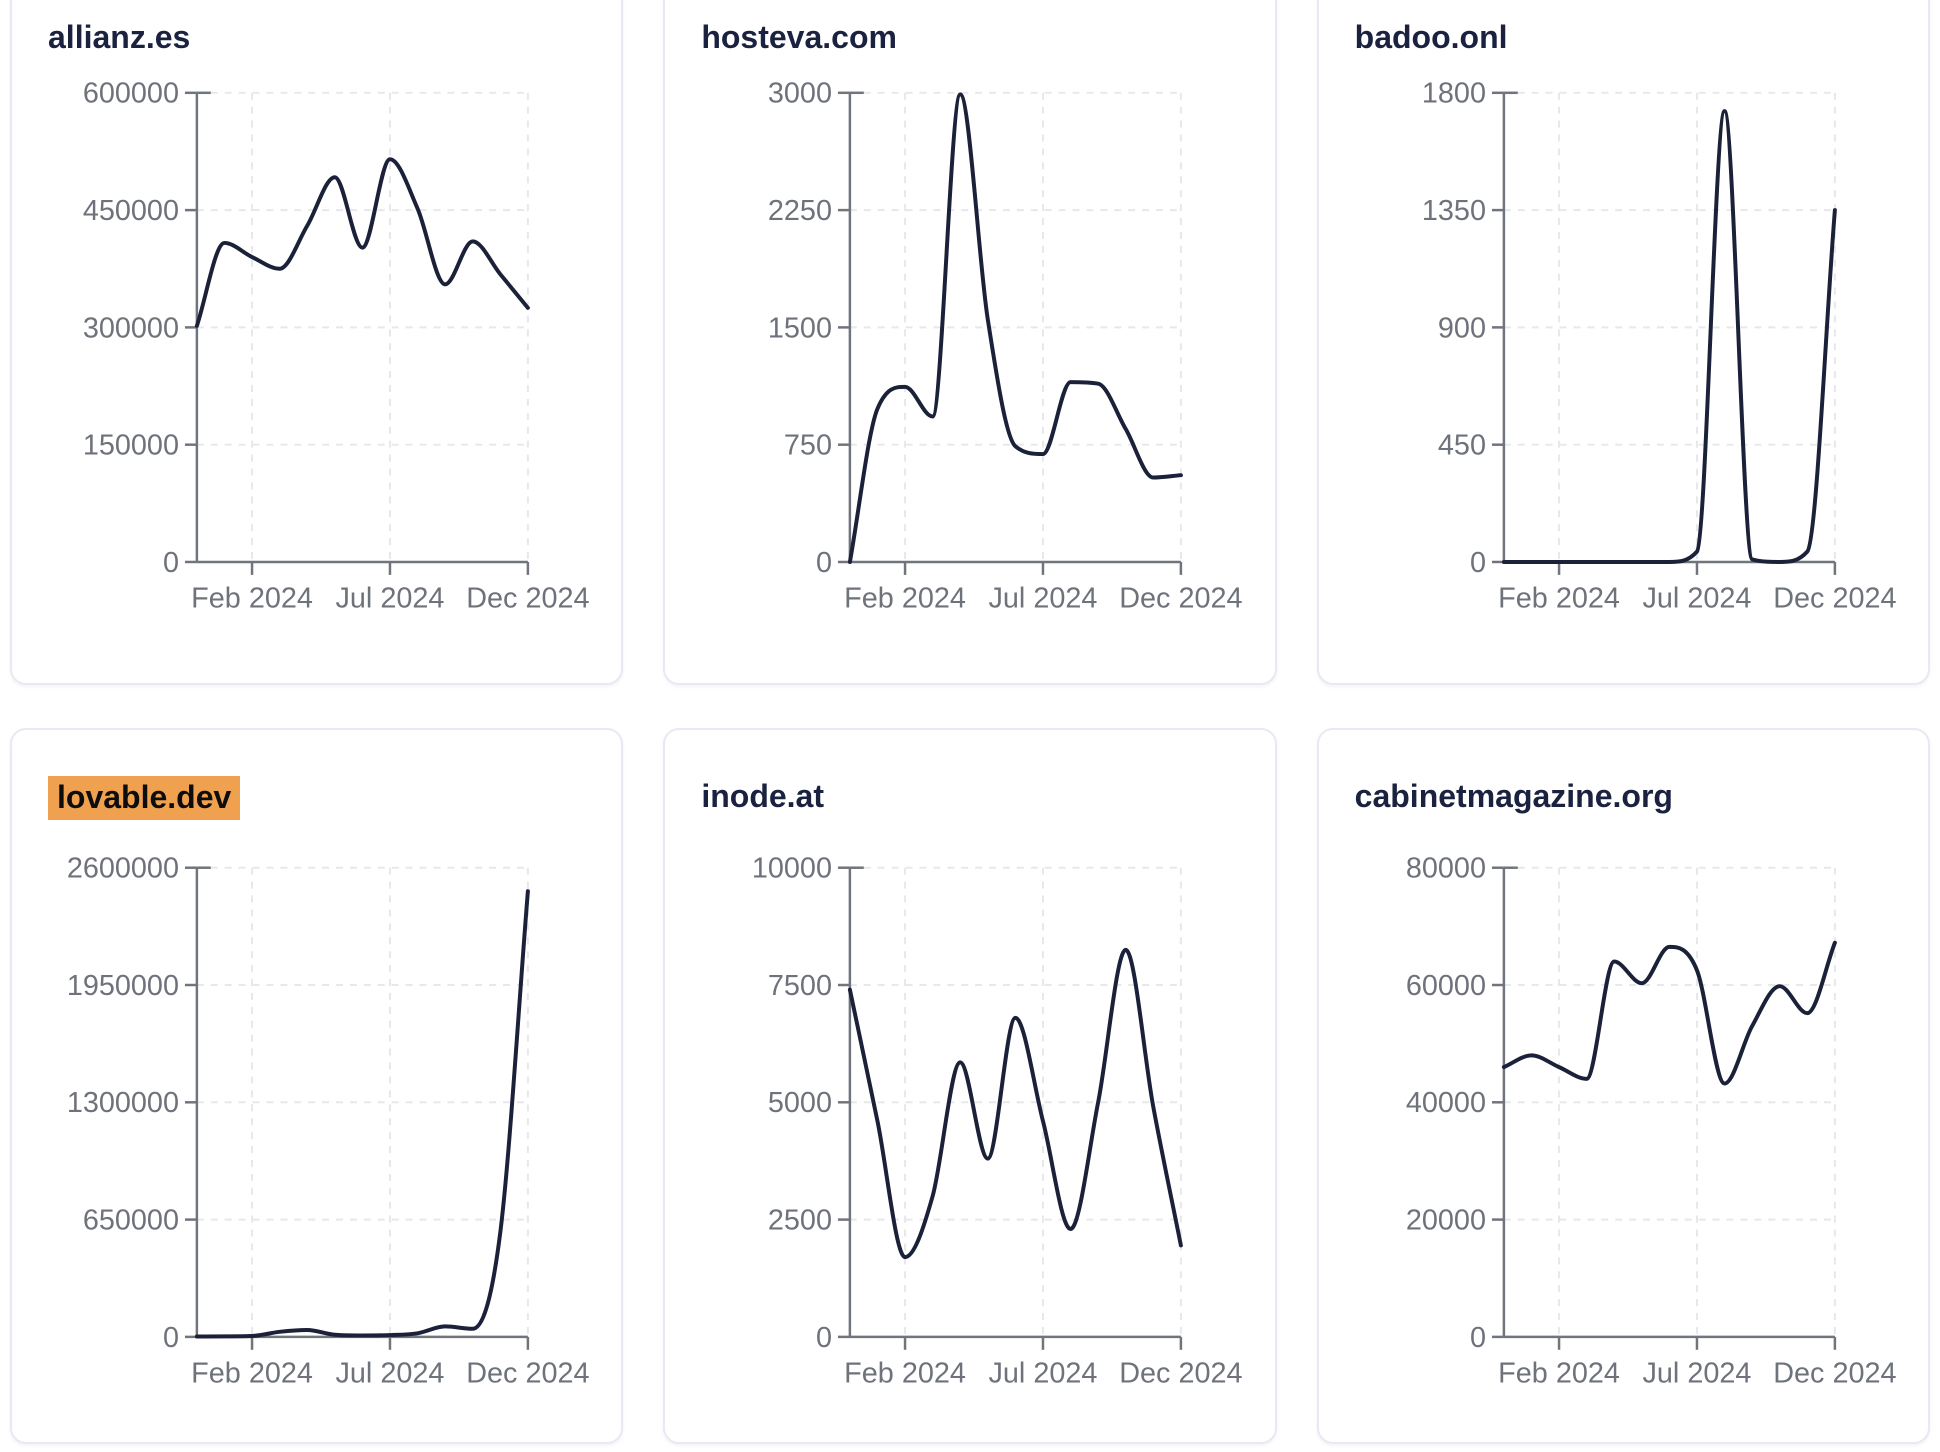  Describe the element at coordinates (123, 986) in the screenshot. I see `y-tick-label: 1950000` at that location.